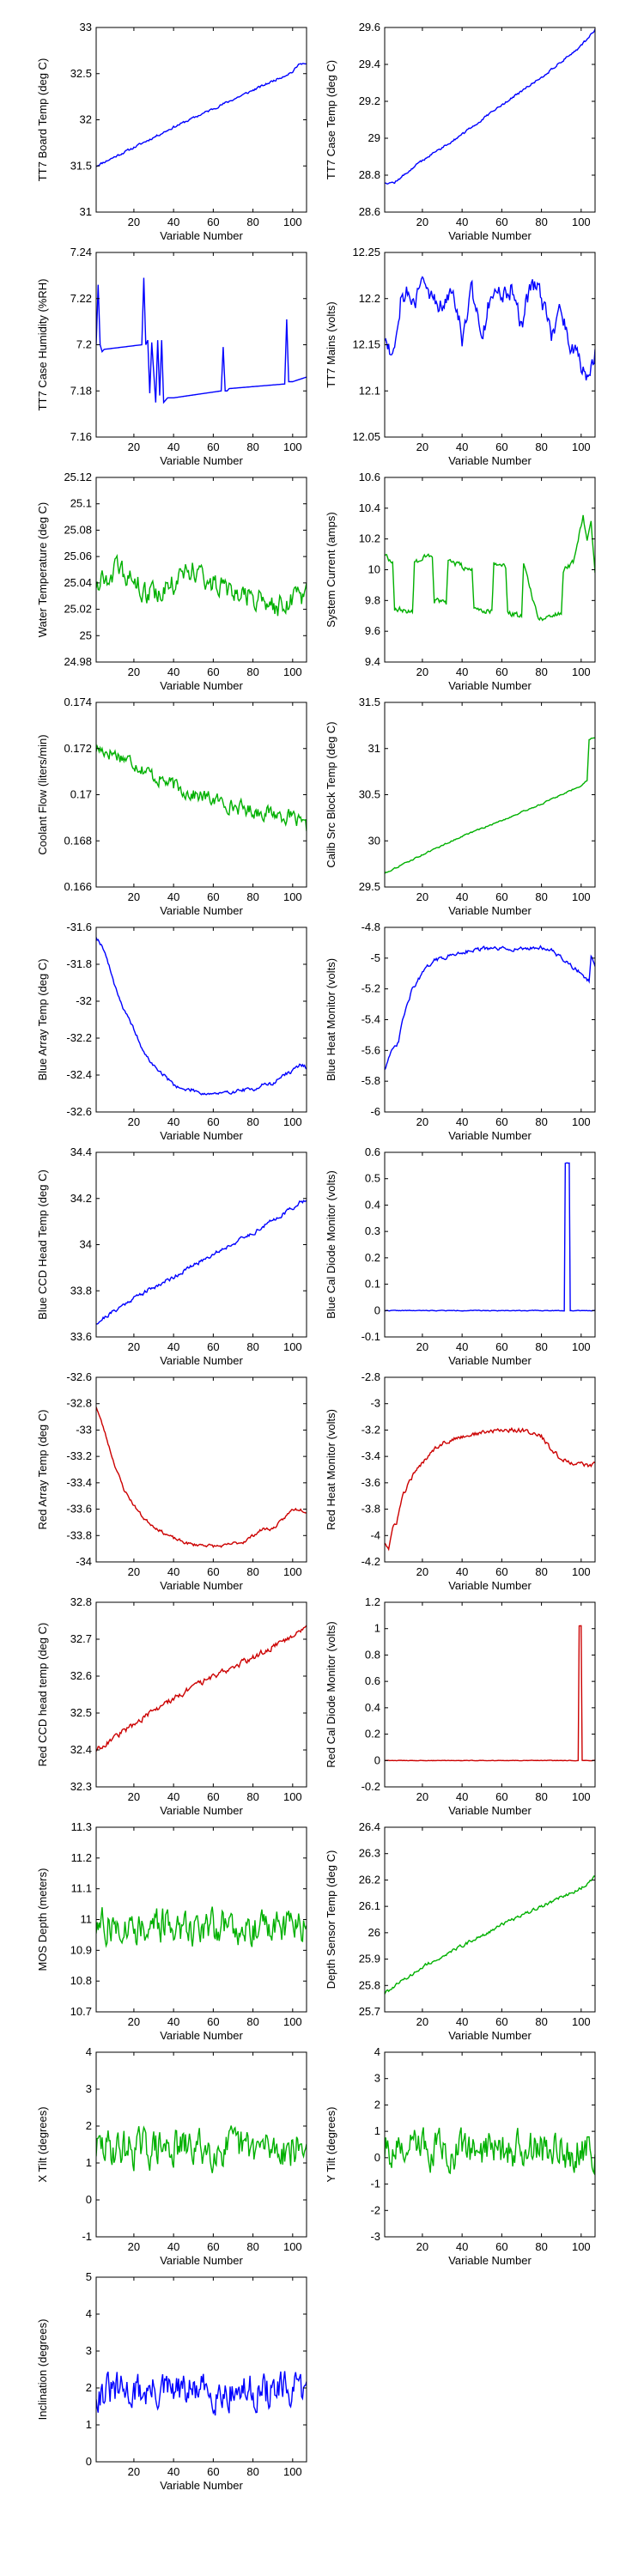 The width and height of the screenshot is (644, 2576). What do you see at coordinates (81, 298) in the screenshot?
I see `y-tick-label: 7.22` at bounding box center [81, 298].